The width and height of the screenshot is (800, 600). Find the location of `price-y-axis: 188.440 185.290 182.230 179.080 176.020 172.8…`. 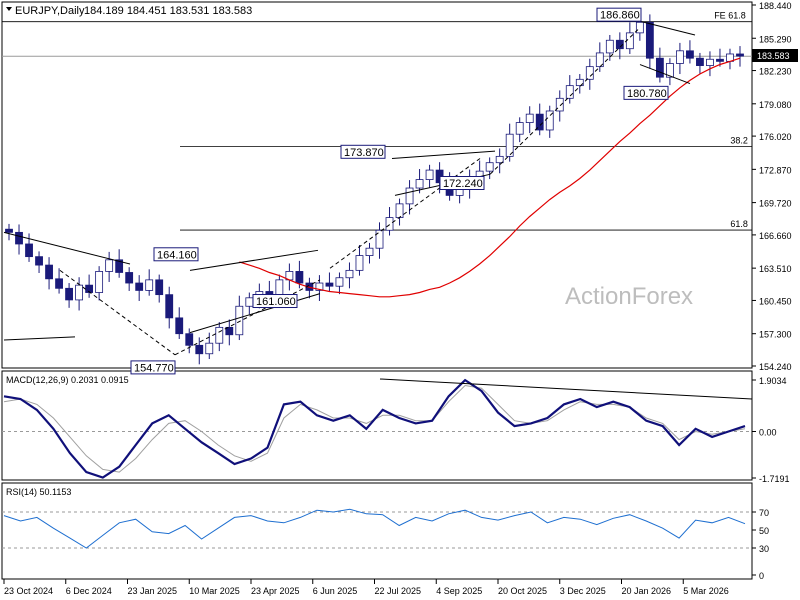

price-y-axis: 188.440 185.290 182.230 179.080 176.020 172.8… is located at coordinates (772, 186).